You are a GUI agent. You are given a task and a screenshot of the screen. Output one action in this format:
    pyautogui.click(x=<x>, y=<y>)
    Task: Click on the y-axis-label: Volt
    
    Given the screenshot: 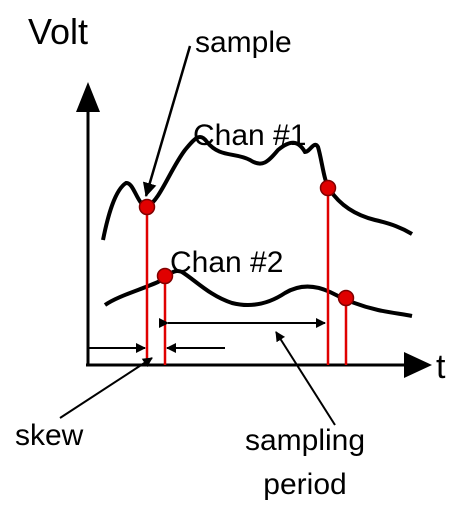 What is the action you would take?
    pyautogui.click(x=58, y=31)
    